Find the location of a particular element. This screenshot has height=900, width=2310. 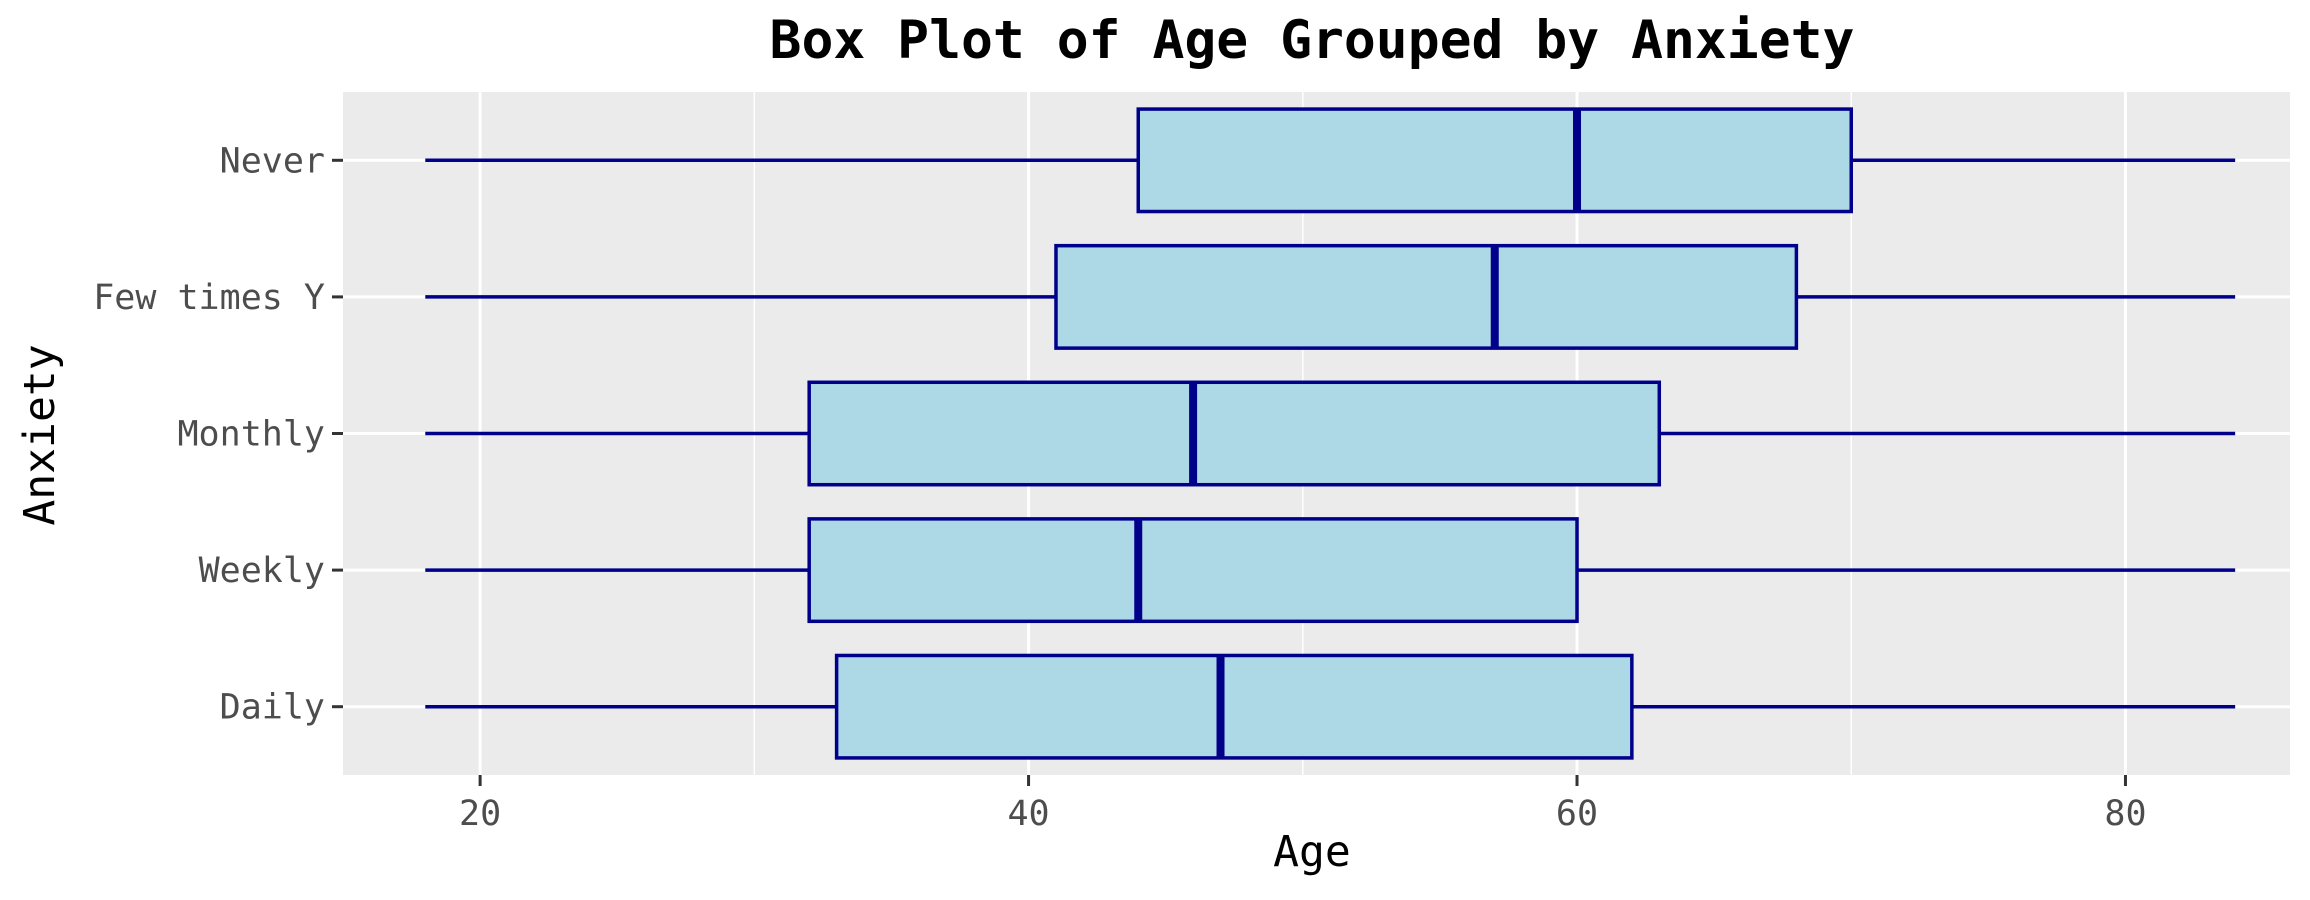

x-tick-label: 80 is located at coordinates (2125, 814).